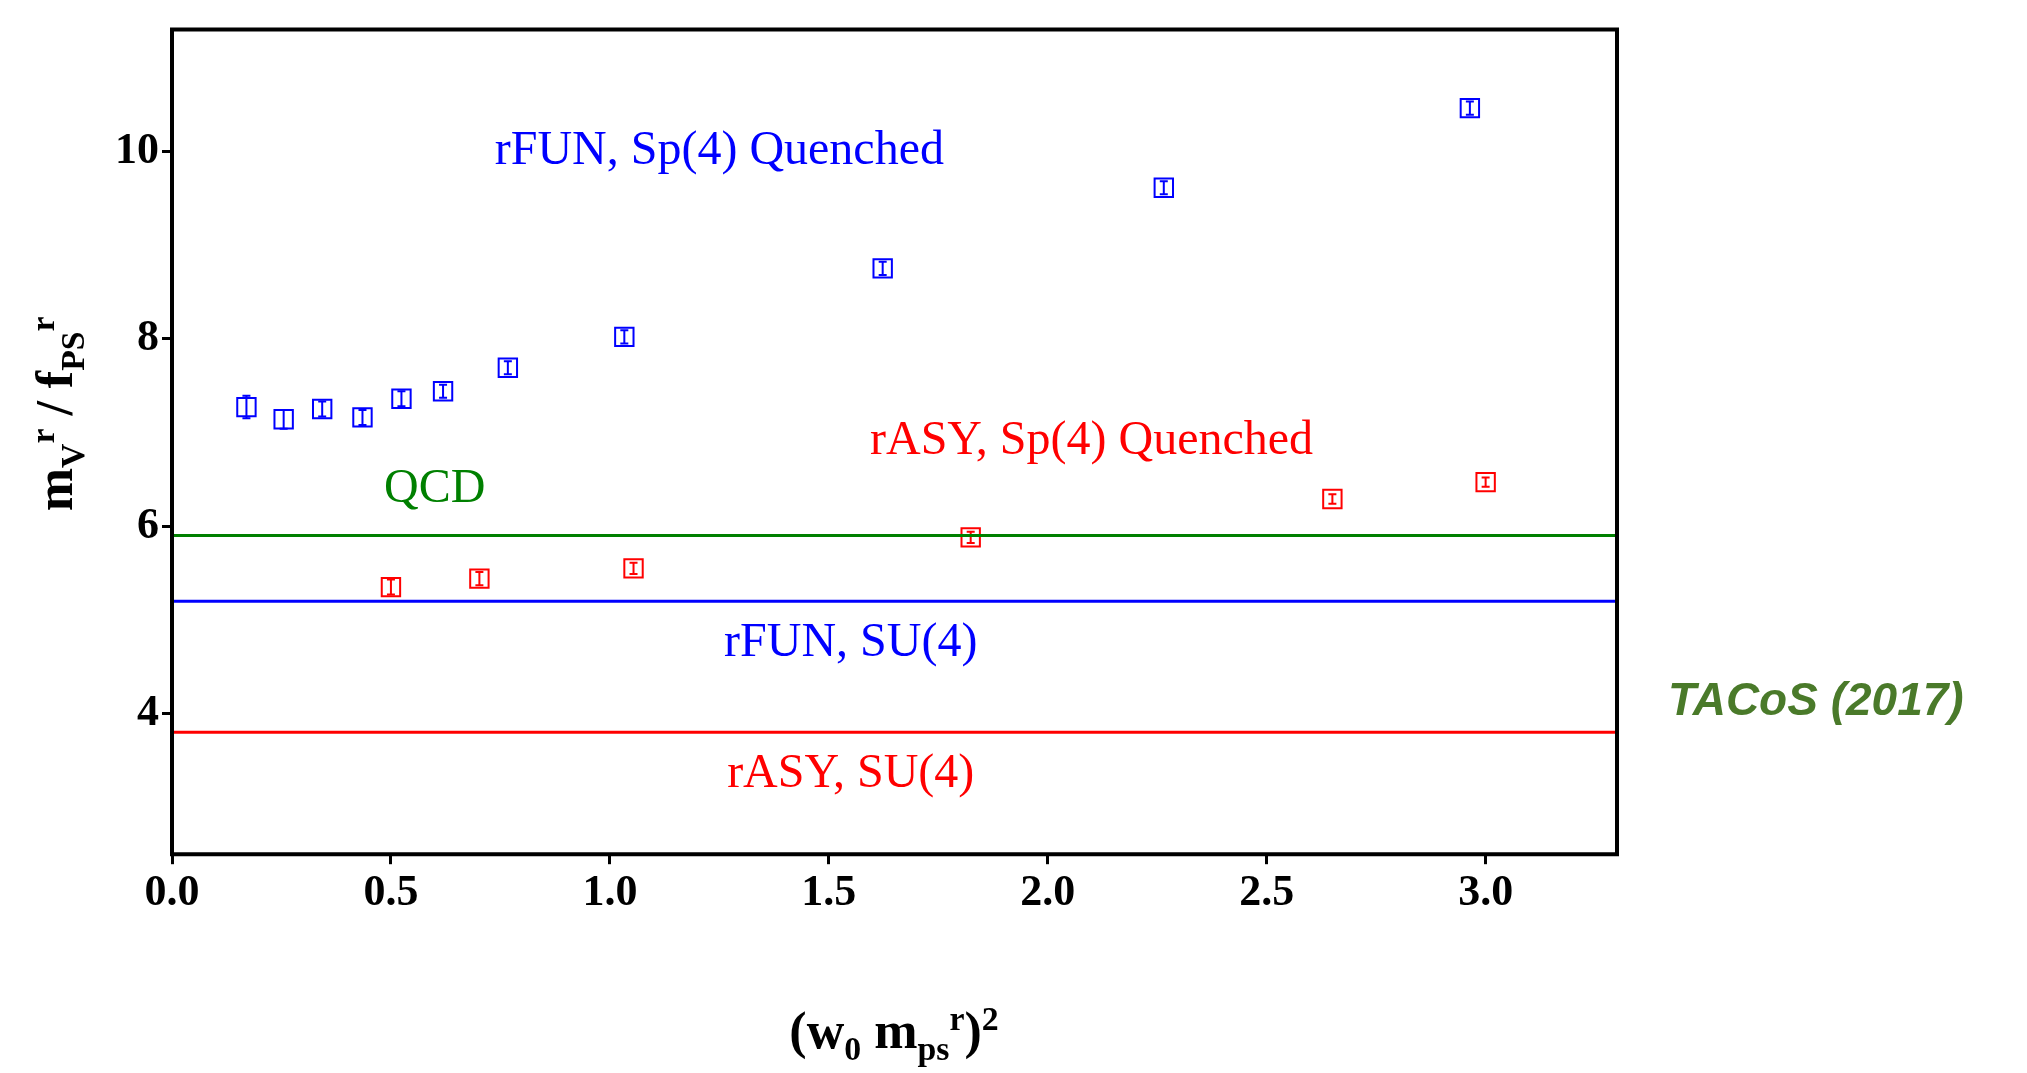 The width and height of the screenshot is (2027, 1073). What do you see at coordinates (719, 147) in the screenshot?
I see `text: rFUN, Sp(4) Quenched` at bounding box center [719, 147].